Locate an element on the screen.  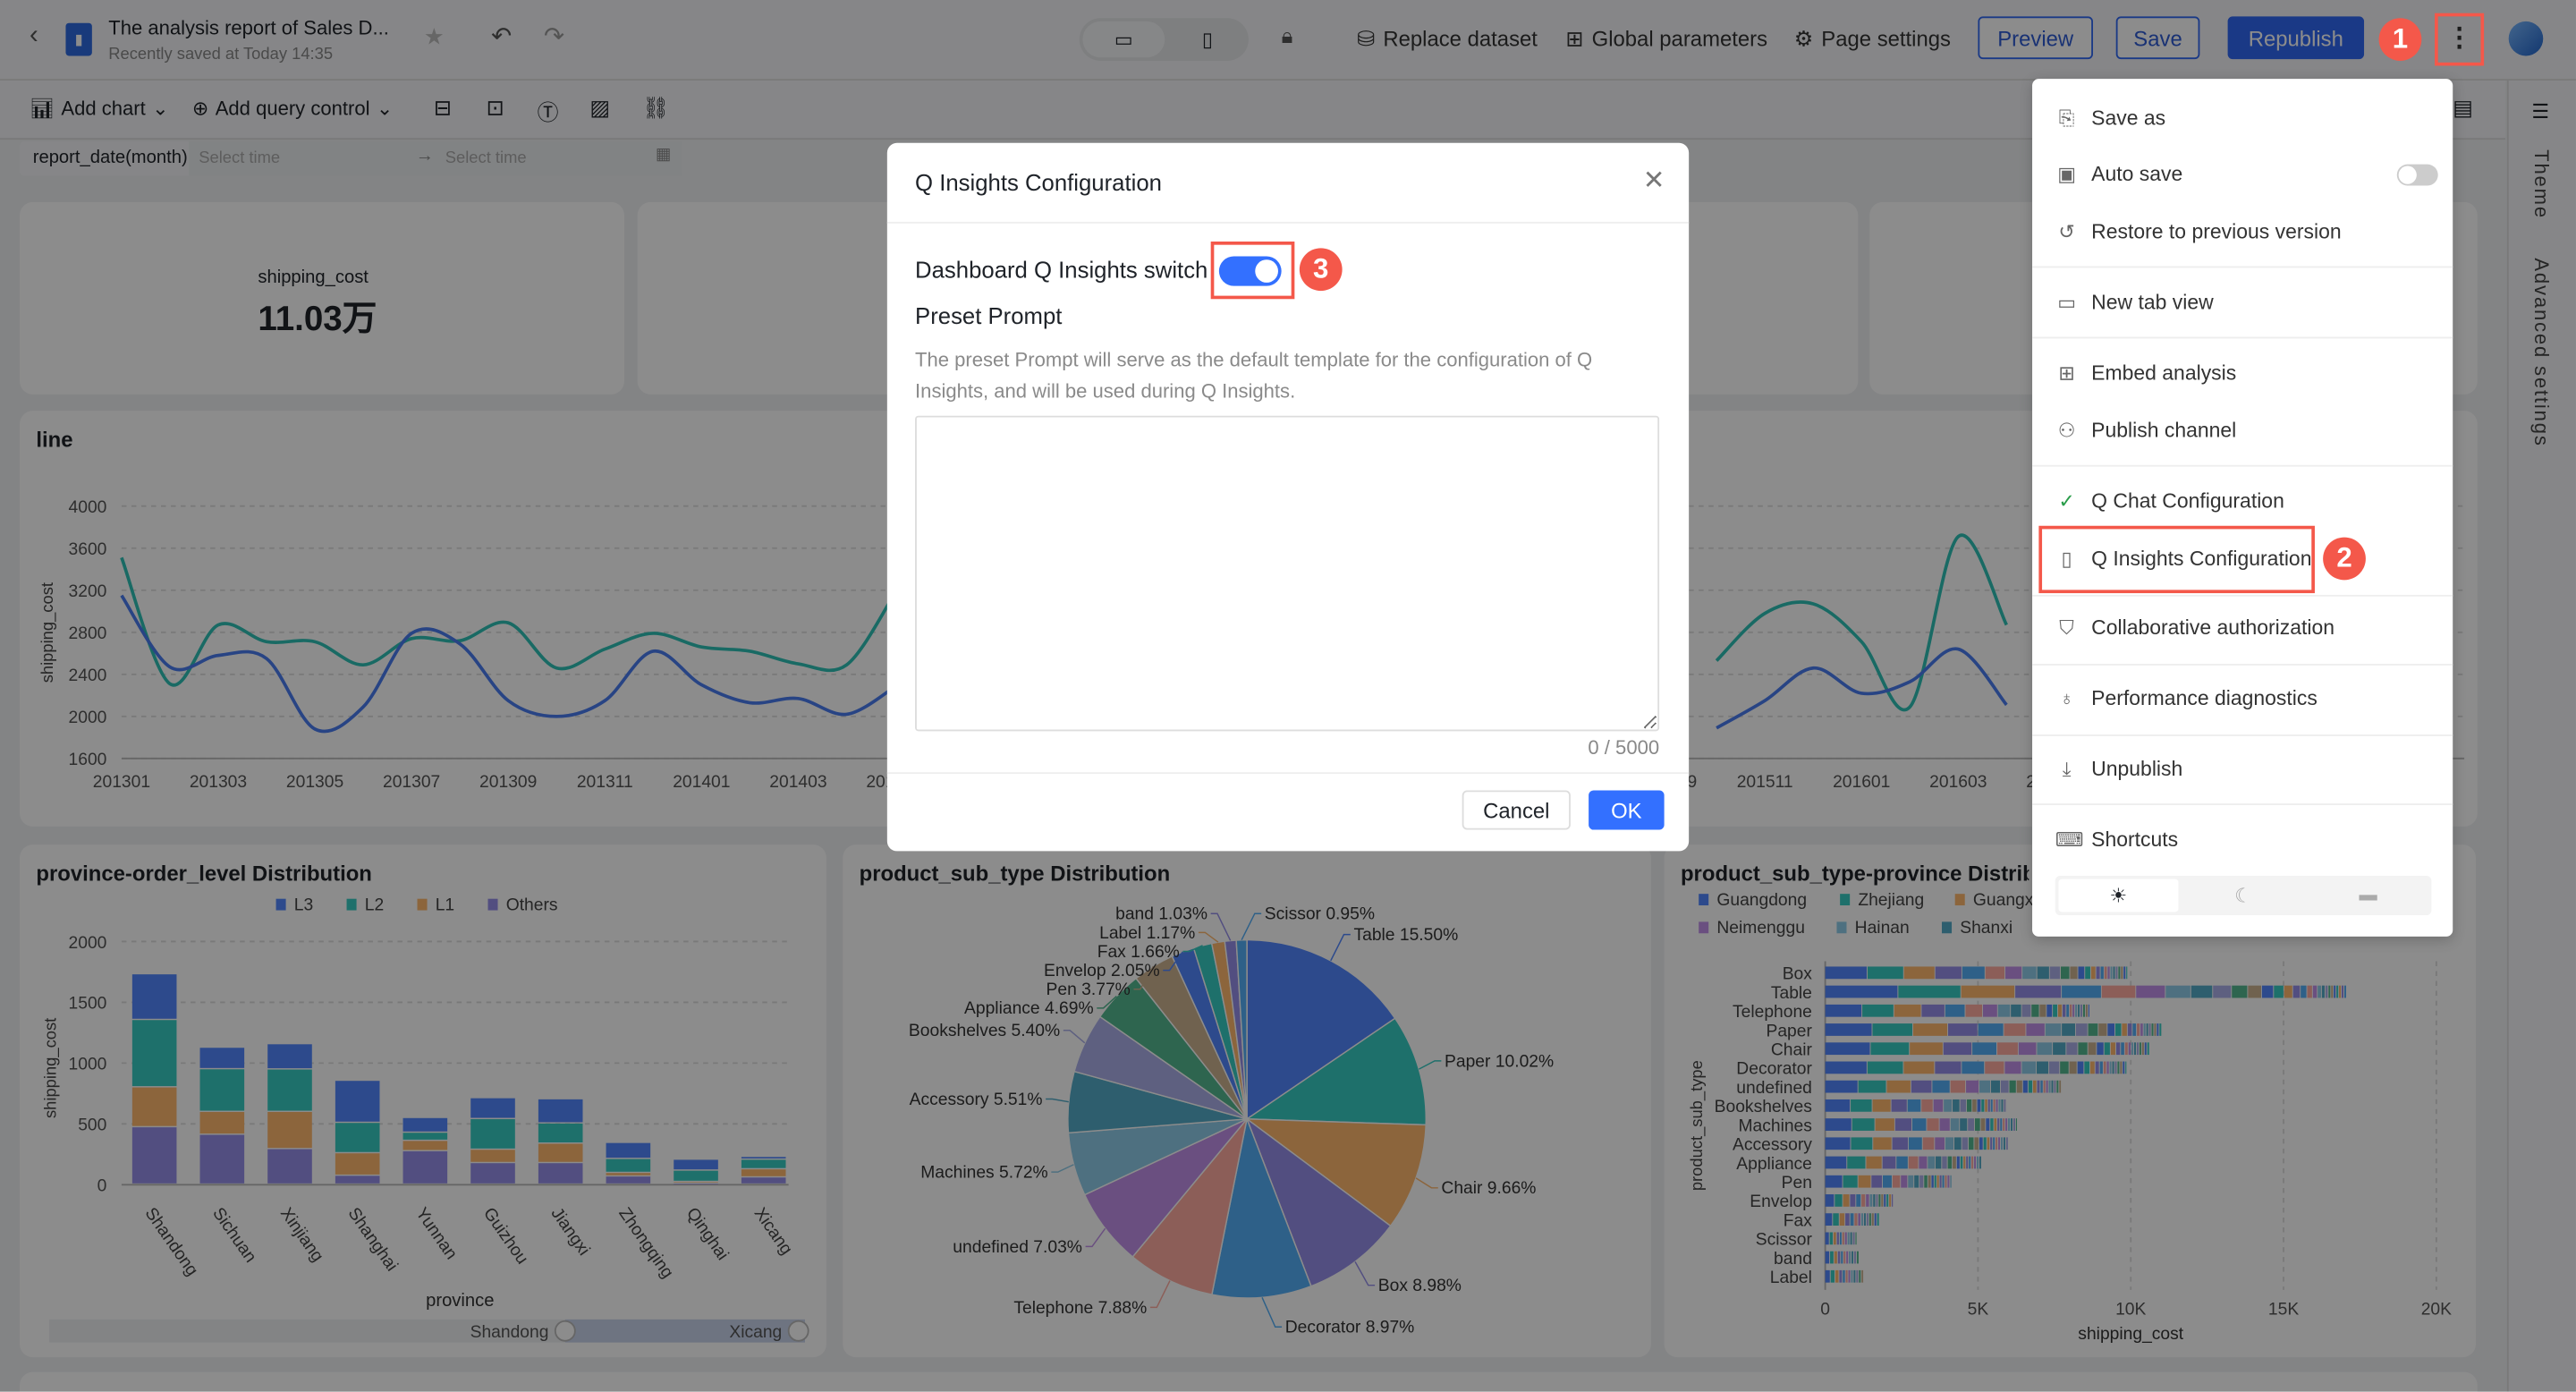
star-icon: ★ is located at coordinates (434, 36).